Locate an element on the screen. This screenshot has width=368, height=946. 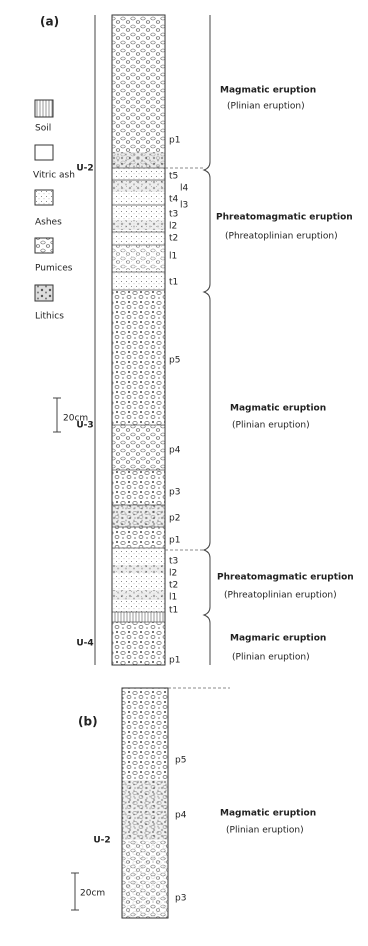
legend: Soil Vitric ash Ashes Pumices Lithics is located at coordinates (54, 210).